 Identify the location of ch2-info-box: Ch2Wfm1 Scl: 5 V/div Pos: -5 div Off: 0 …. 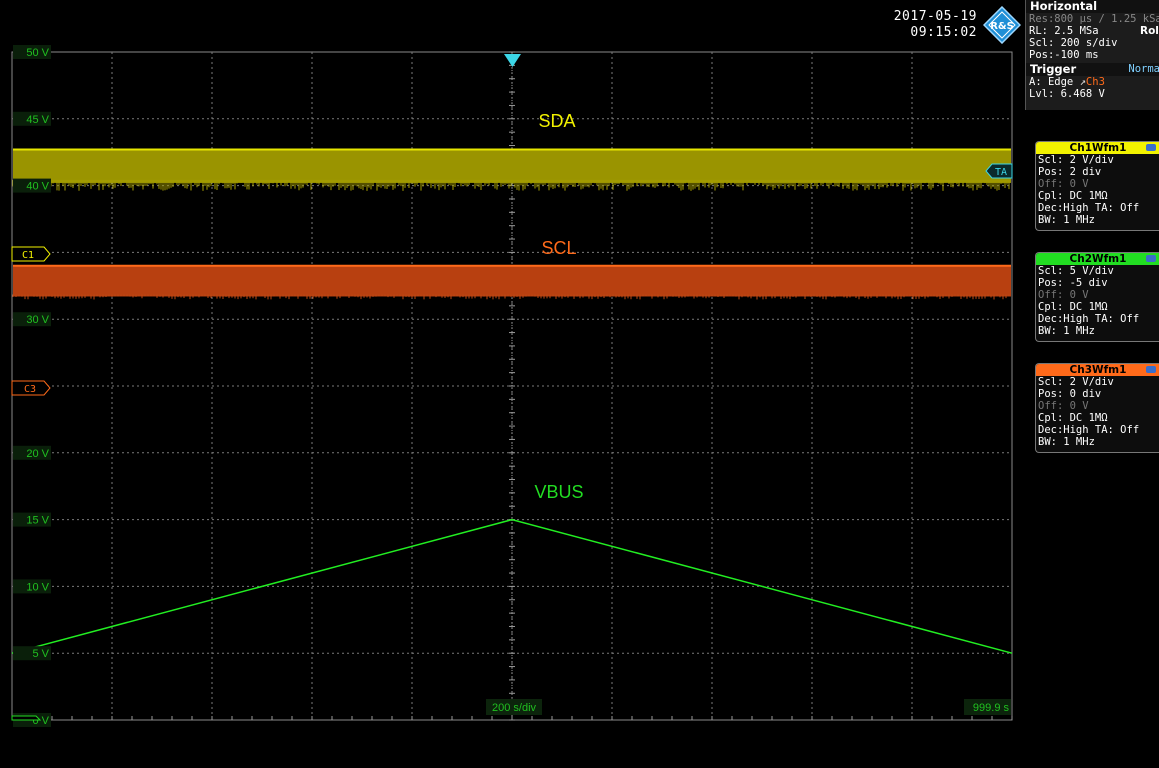
(1097, 297).